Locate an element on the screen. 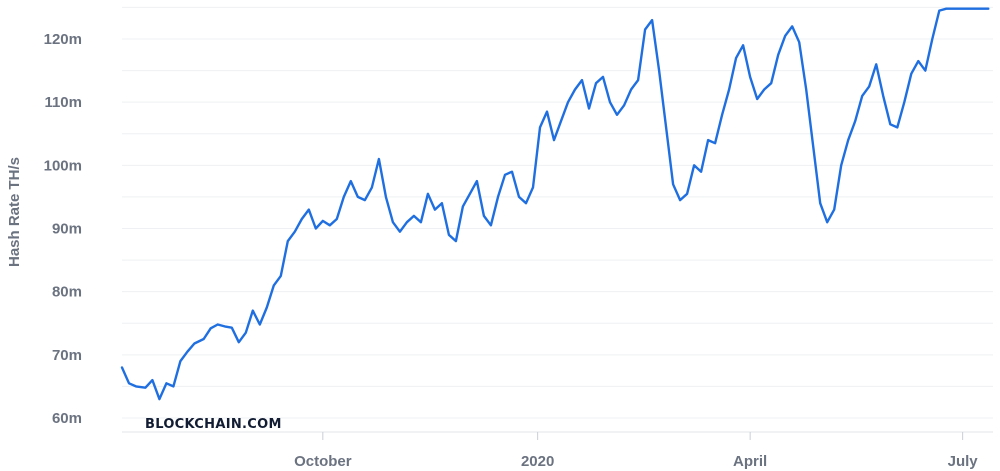 The height and width of the screenshot is (471, 1000). x-tick-label: April is located at coordinates (750, 461).